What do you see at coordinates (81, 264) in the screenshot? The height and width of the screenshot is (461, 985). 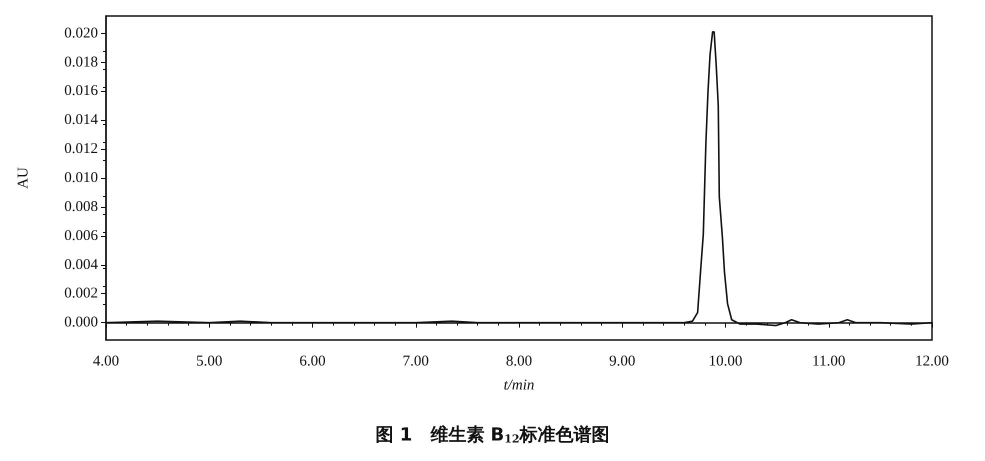 I see `y-tick-label: 0.004` at bounding box center [81, 264].